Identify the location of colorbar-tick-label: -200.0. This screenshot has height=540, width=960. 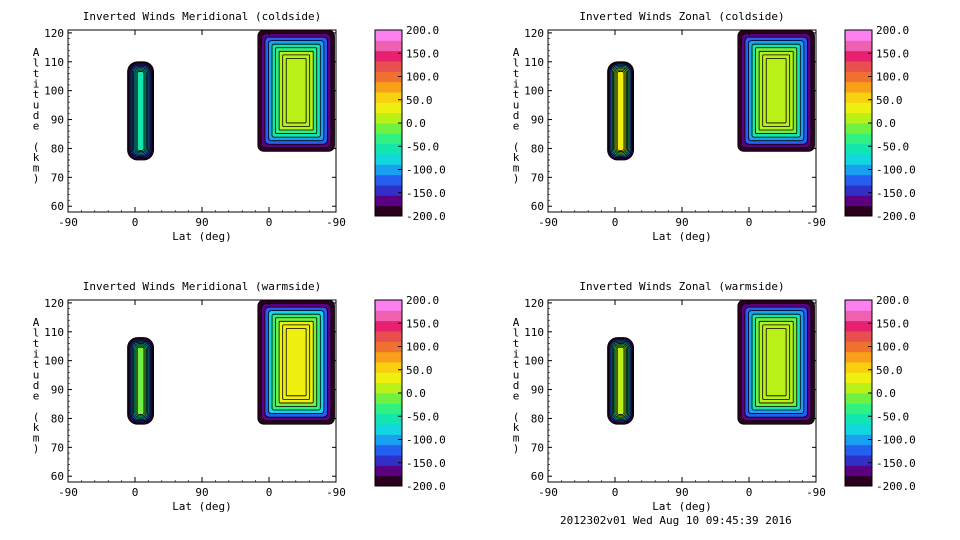
(896, 486).